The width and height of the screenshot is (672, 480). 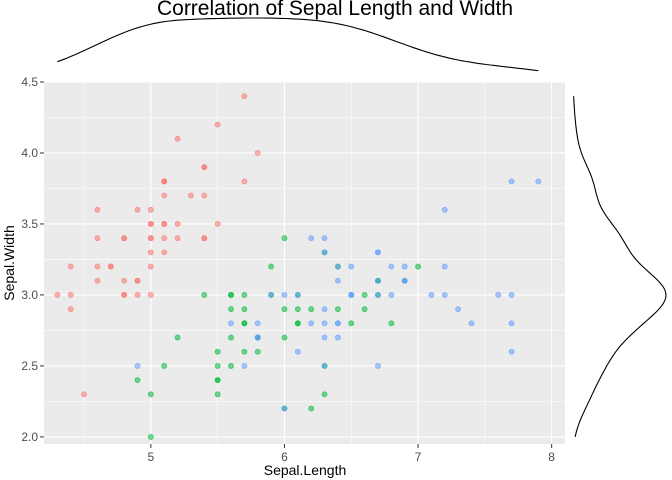 What do you see at coordinates (29, 366) in the screenshot?
I see `y-tick-label: 2.5` at bounding box center [29, 366].